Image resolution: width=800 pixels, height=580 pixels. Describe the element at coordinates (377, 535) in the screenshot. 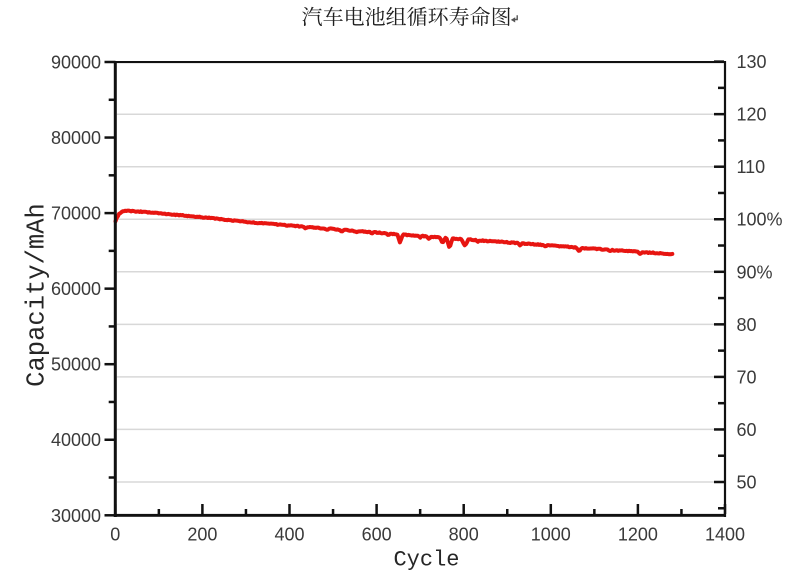

I see `svg-text: 600` at that location.